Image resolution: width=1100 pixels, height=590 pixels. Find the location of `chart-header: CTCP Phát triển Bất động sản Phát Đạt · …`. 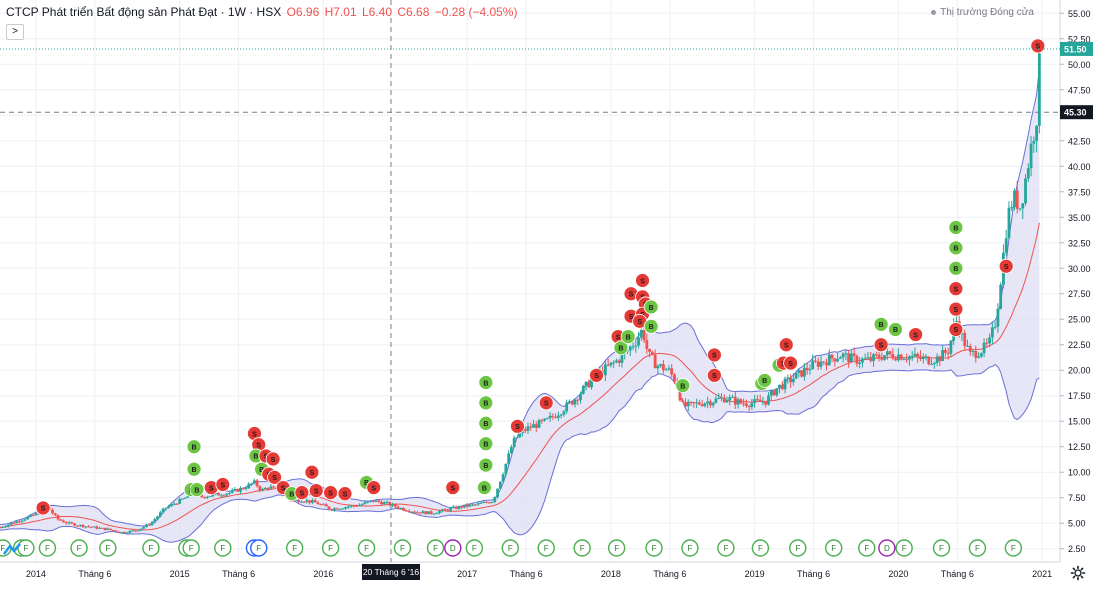

chart-header: CTCP Phát triển Bất động sản Phát Đạt · … is located at coordinates (261, 12).